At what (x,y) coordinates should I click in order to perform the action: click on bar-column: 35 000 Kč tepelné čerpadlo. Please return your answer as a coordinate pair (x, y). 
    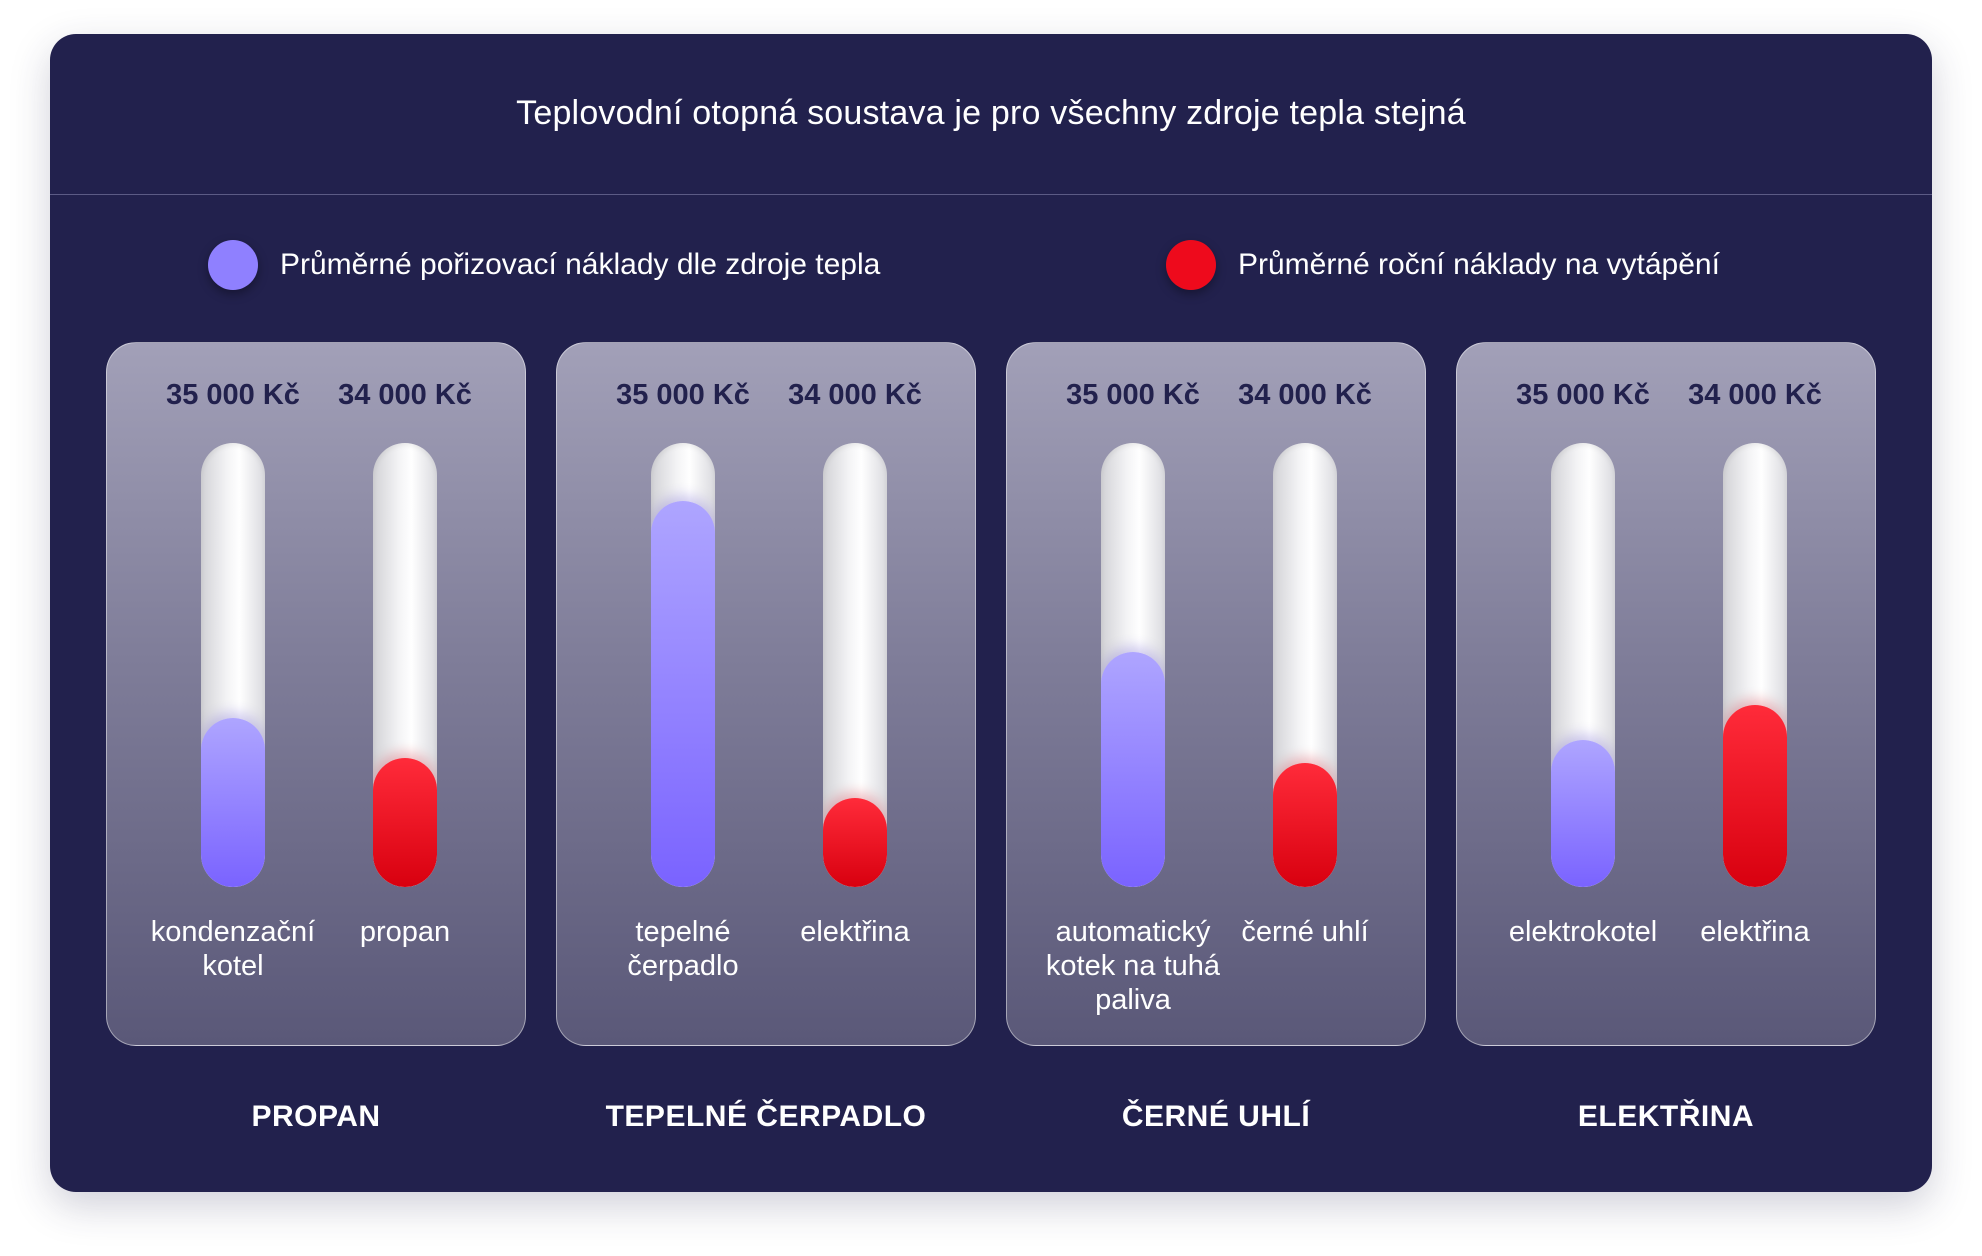
    Looking at the image, I should click on (683, 694).